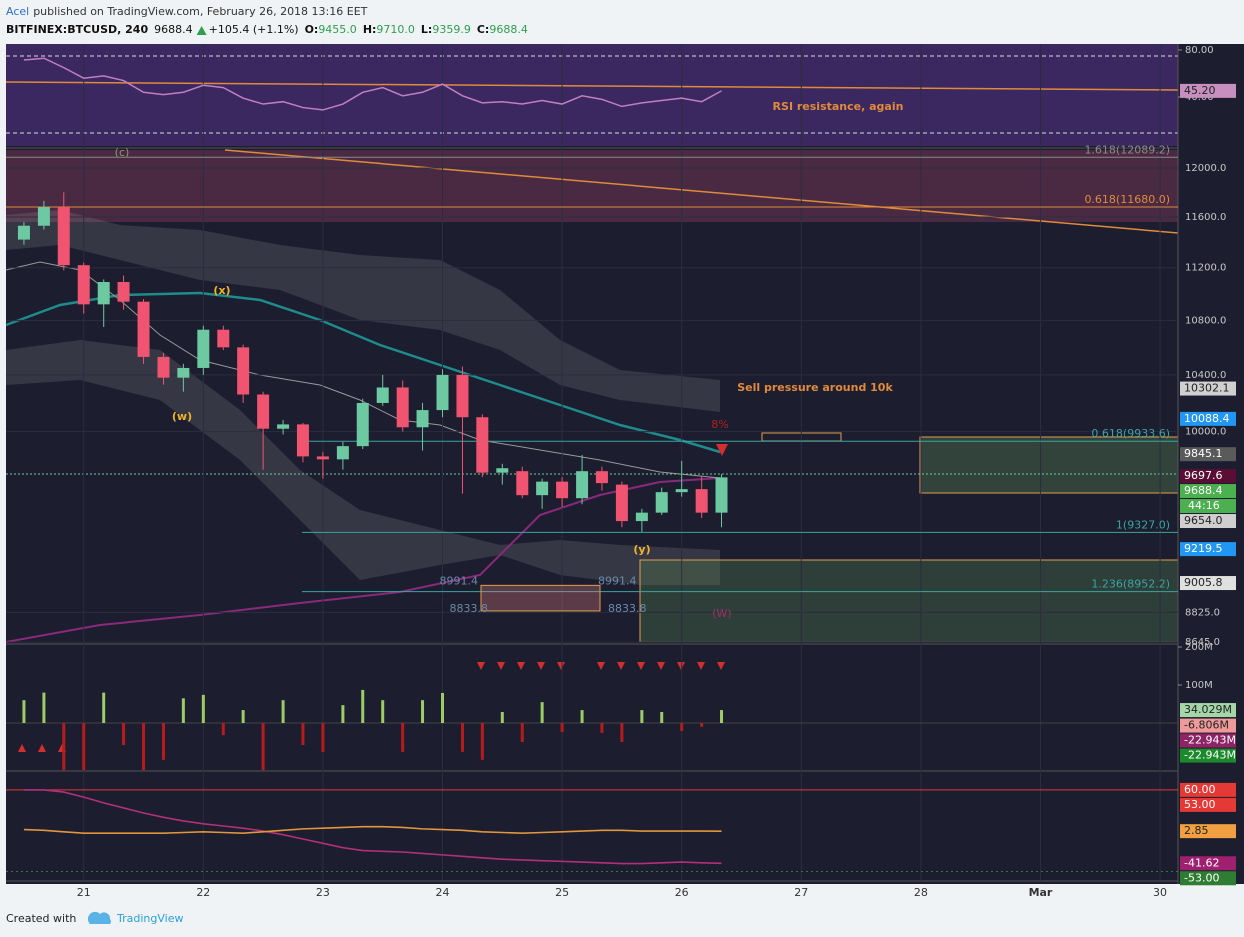 The width and height of the screenshot is (1244, 937). What do you see at coordinates (1199, 50) in the screenshot?
I see `rsi-tick-label: 80.00` at bounding box center [1199, 50].